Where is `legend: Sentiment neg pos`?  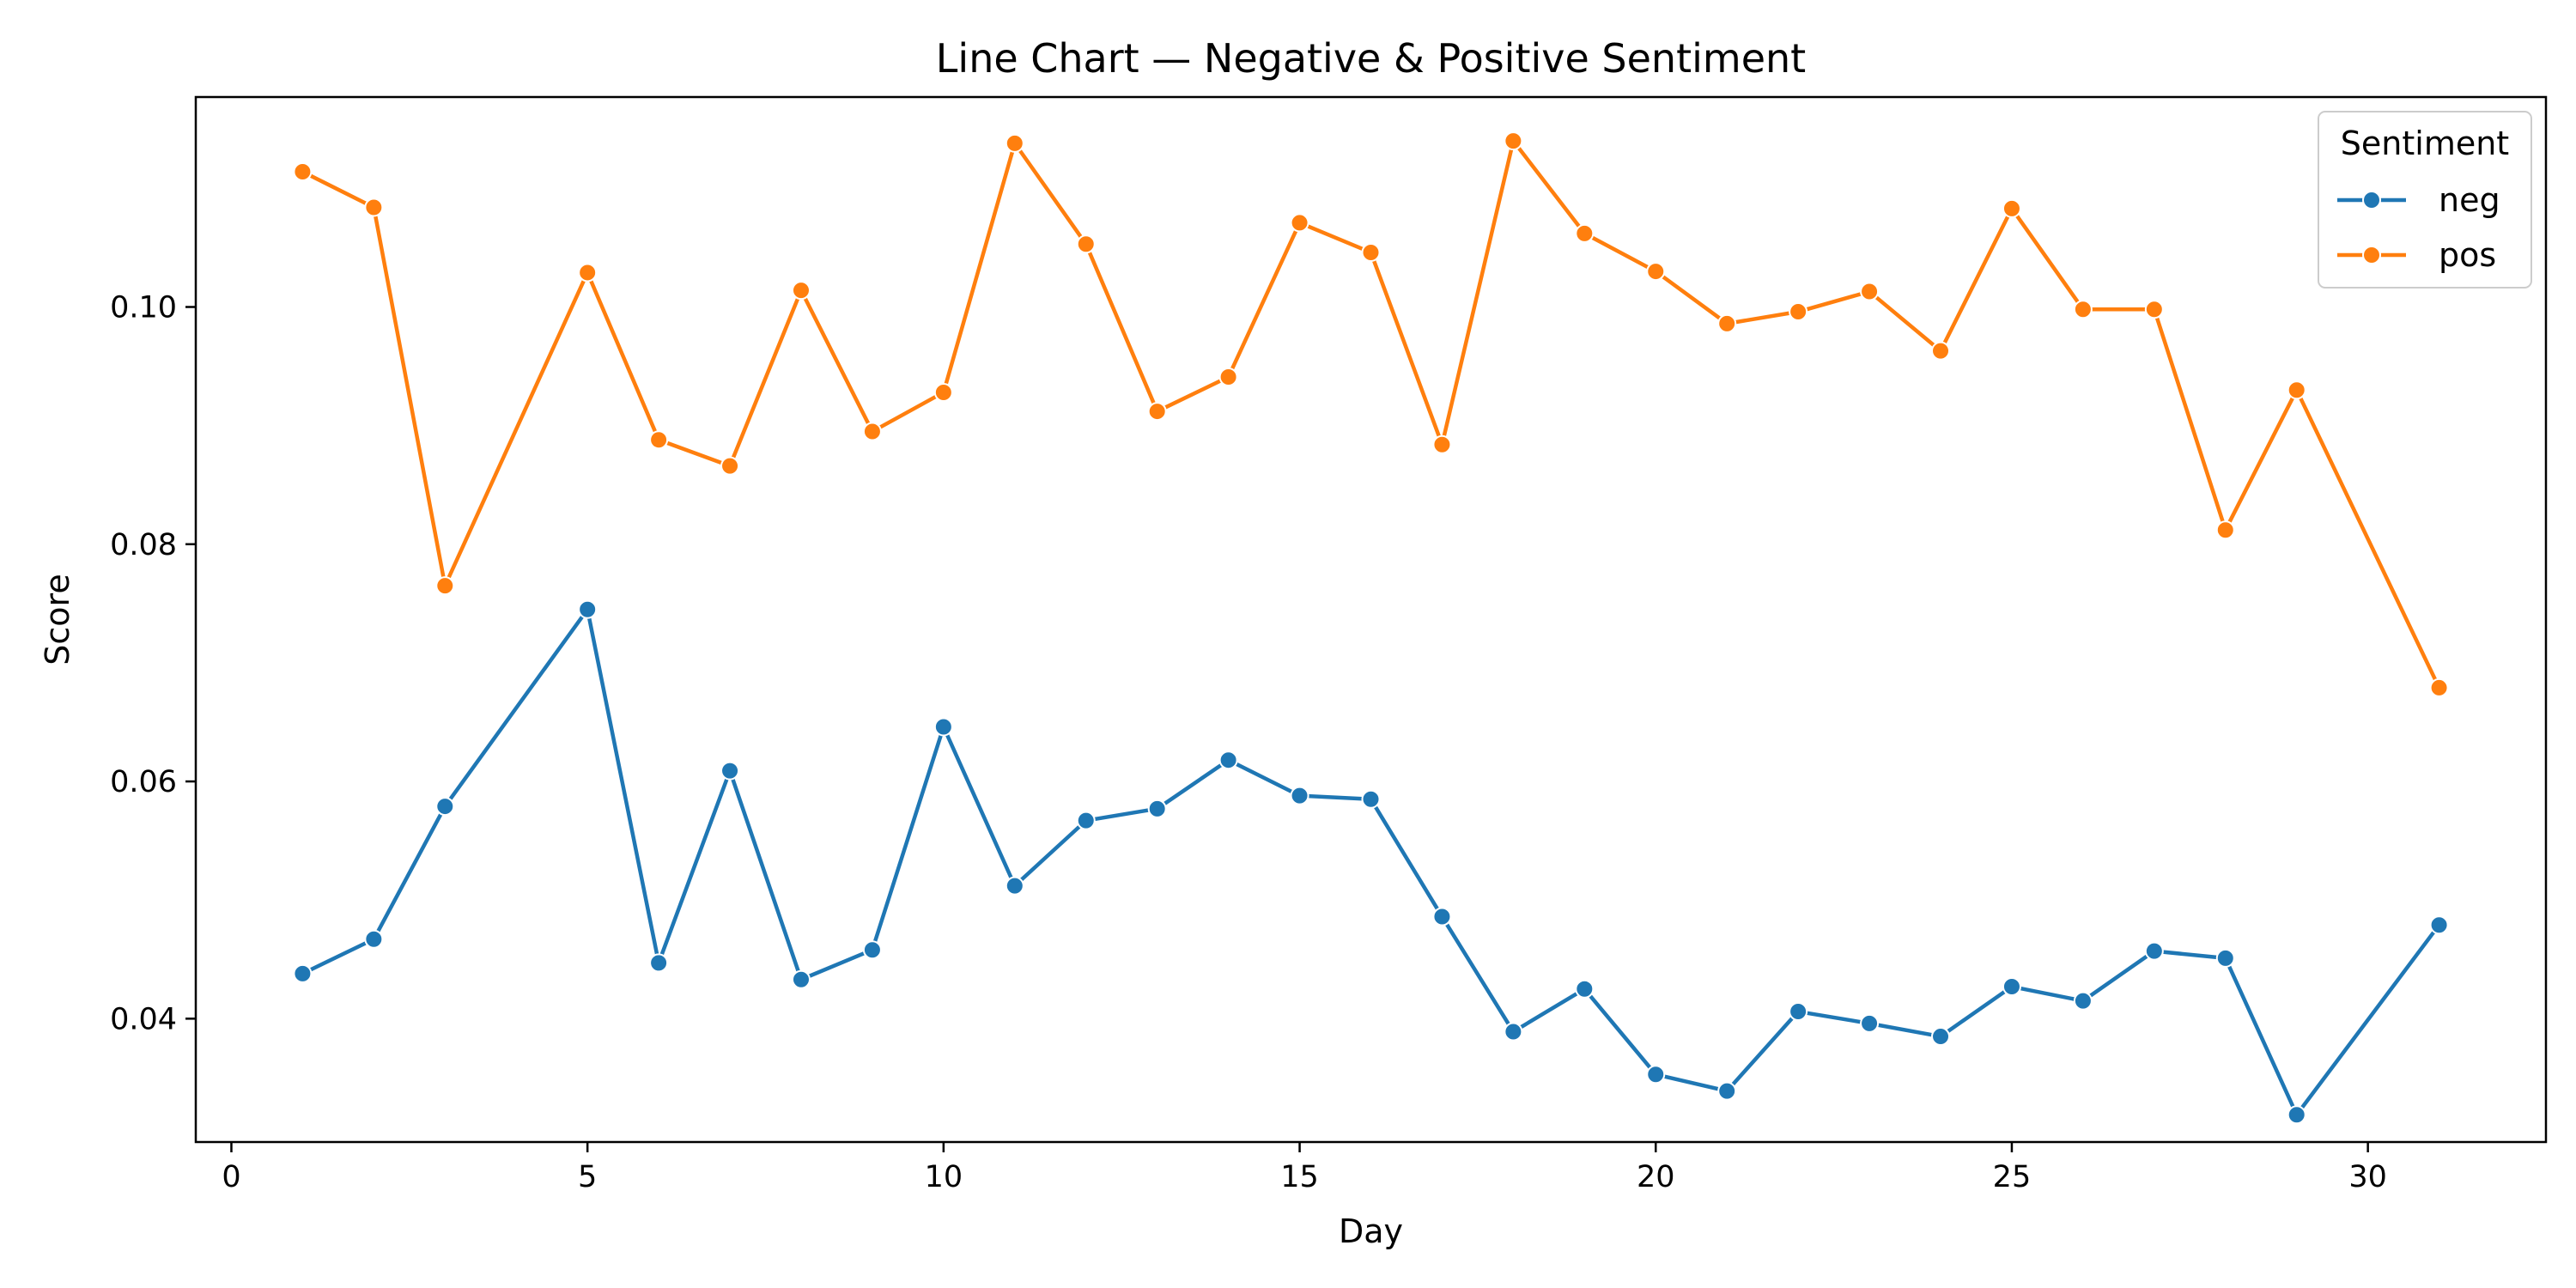 legend: Sentiment neg pos is located at coordinates (2425, 200).